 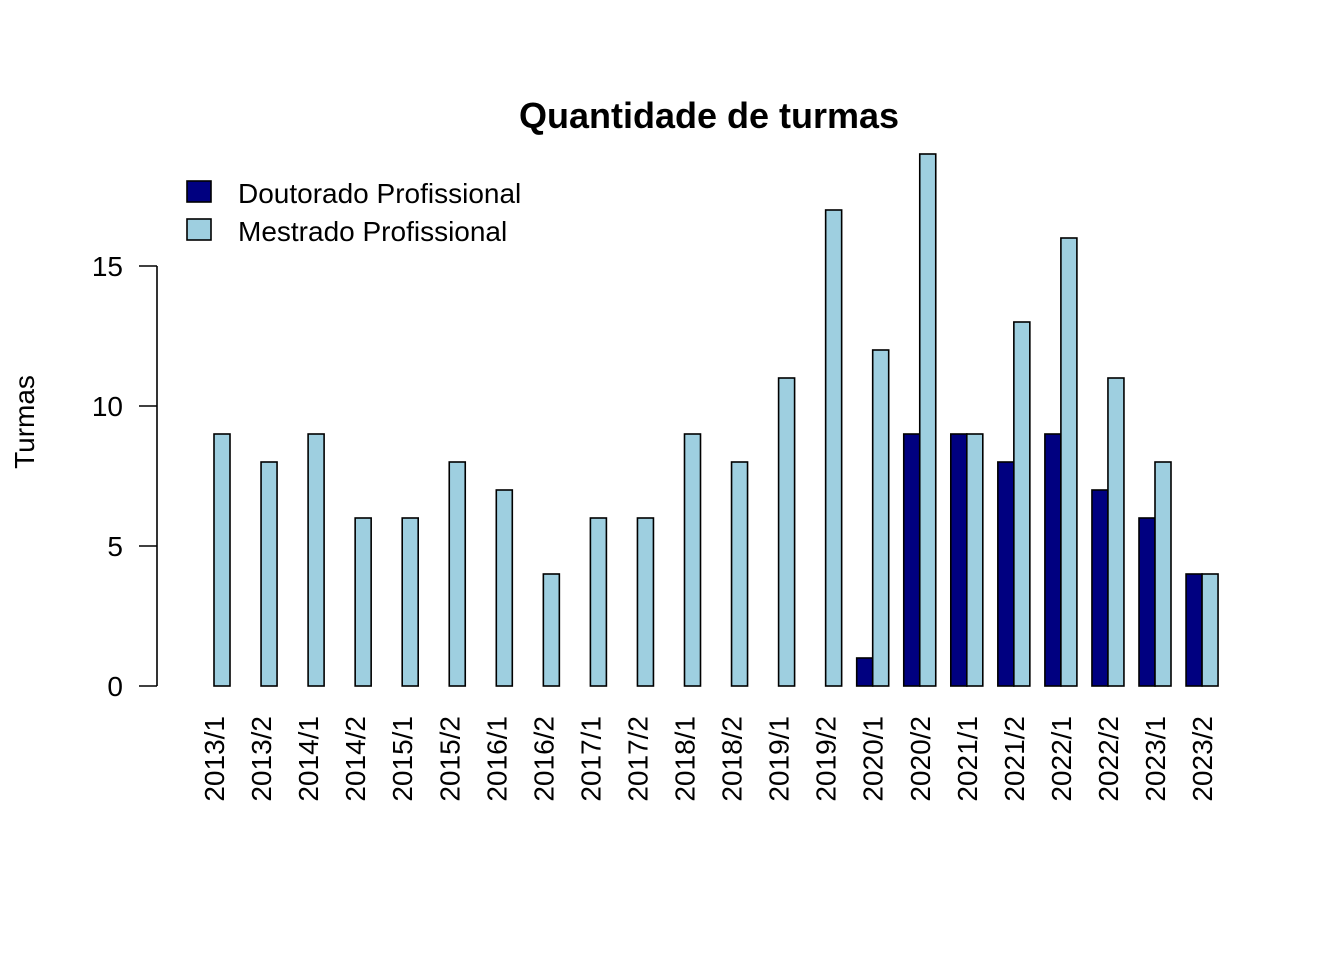 I want to click on chart-title: Quantidade de turmas, so click(x=709, y=115).